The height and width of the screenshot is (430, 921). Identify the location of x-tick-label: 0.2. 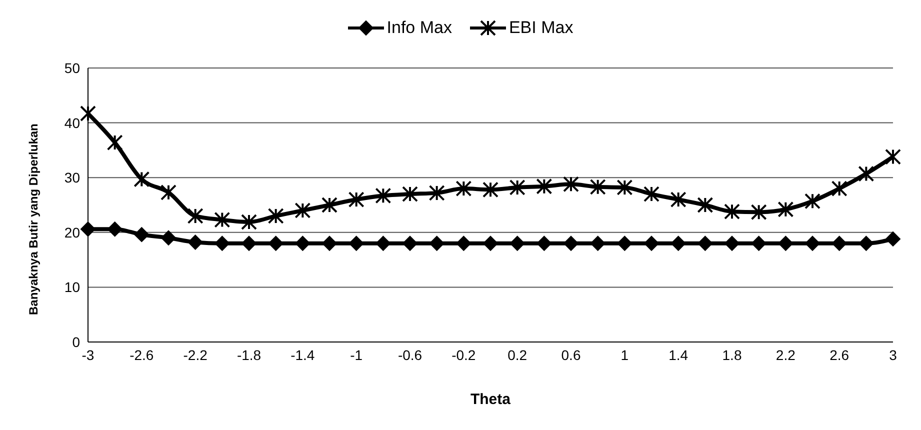
(518, 354).